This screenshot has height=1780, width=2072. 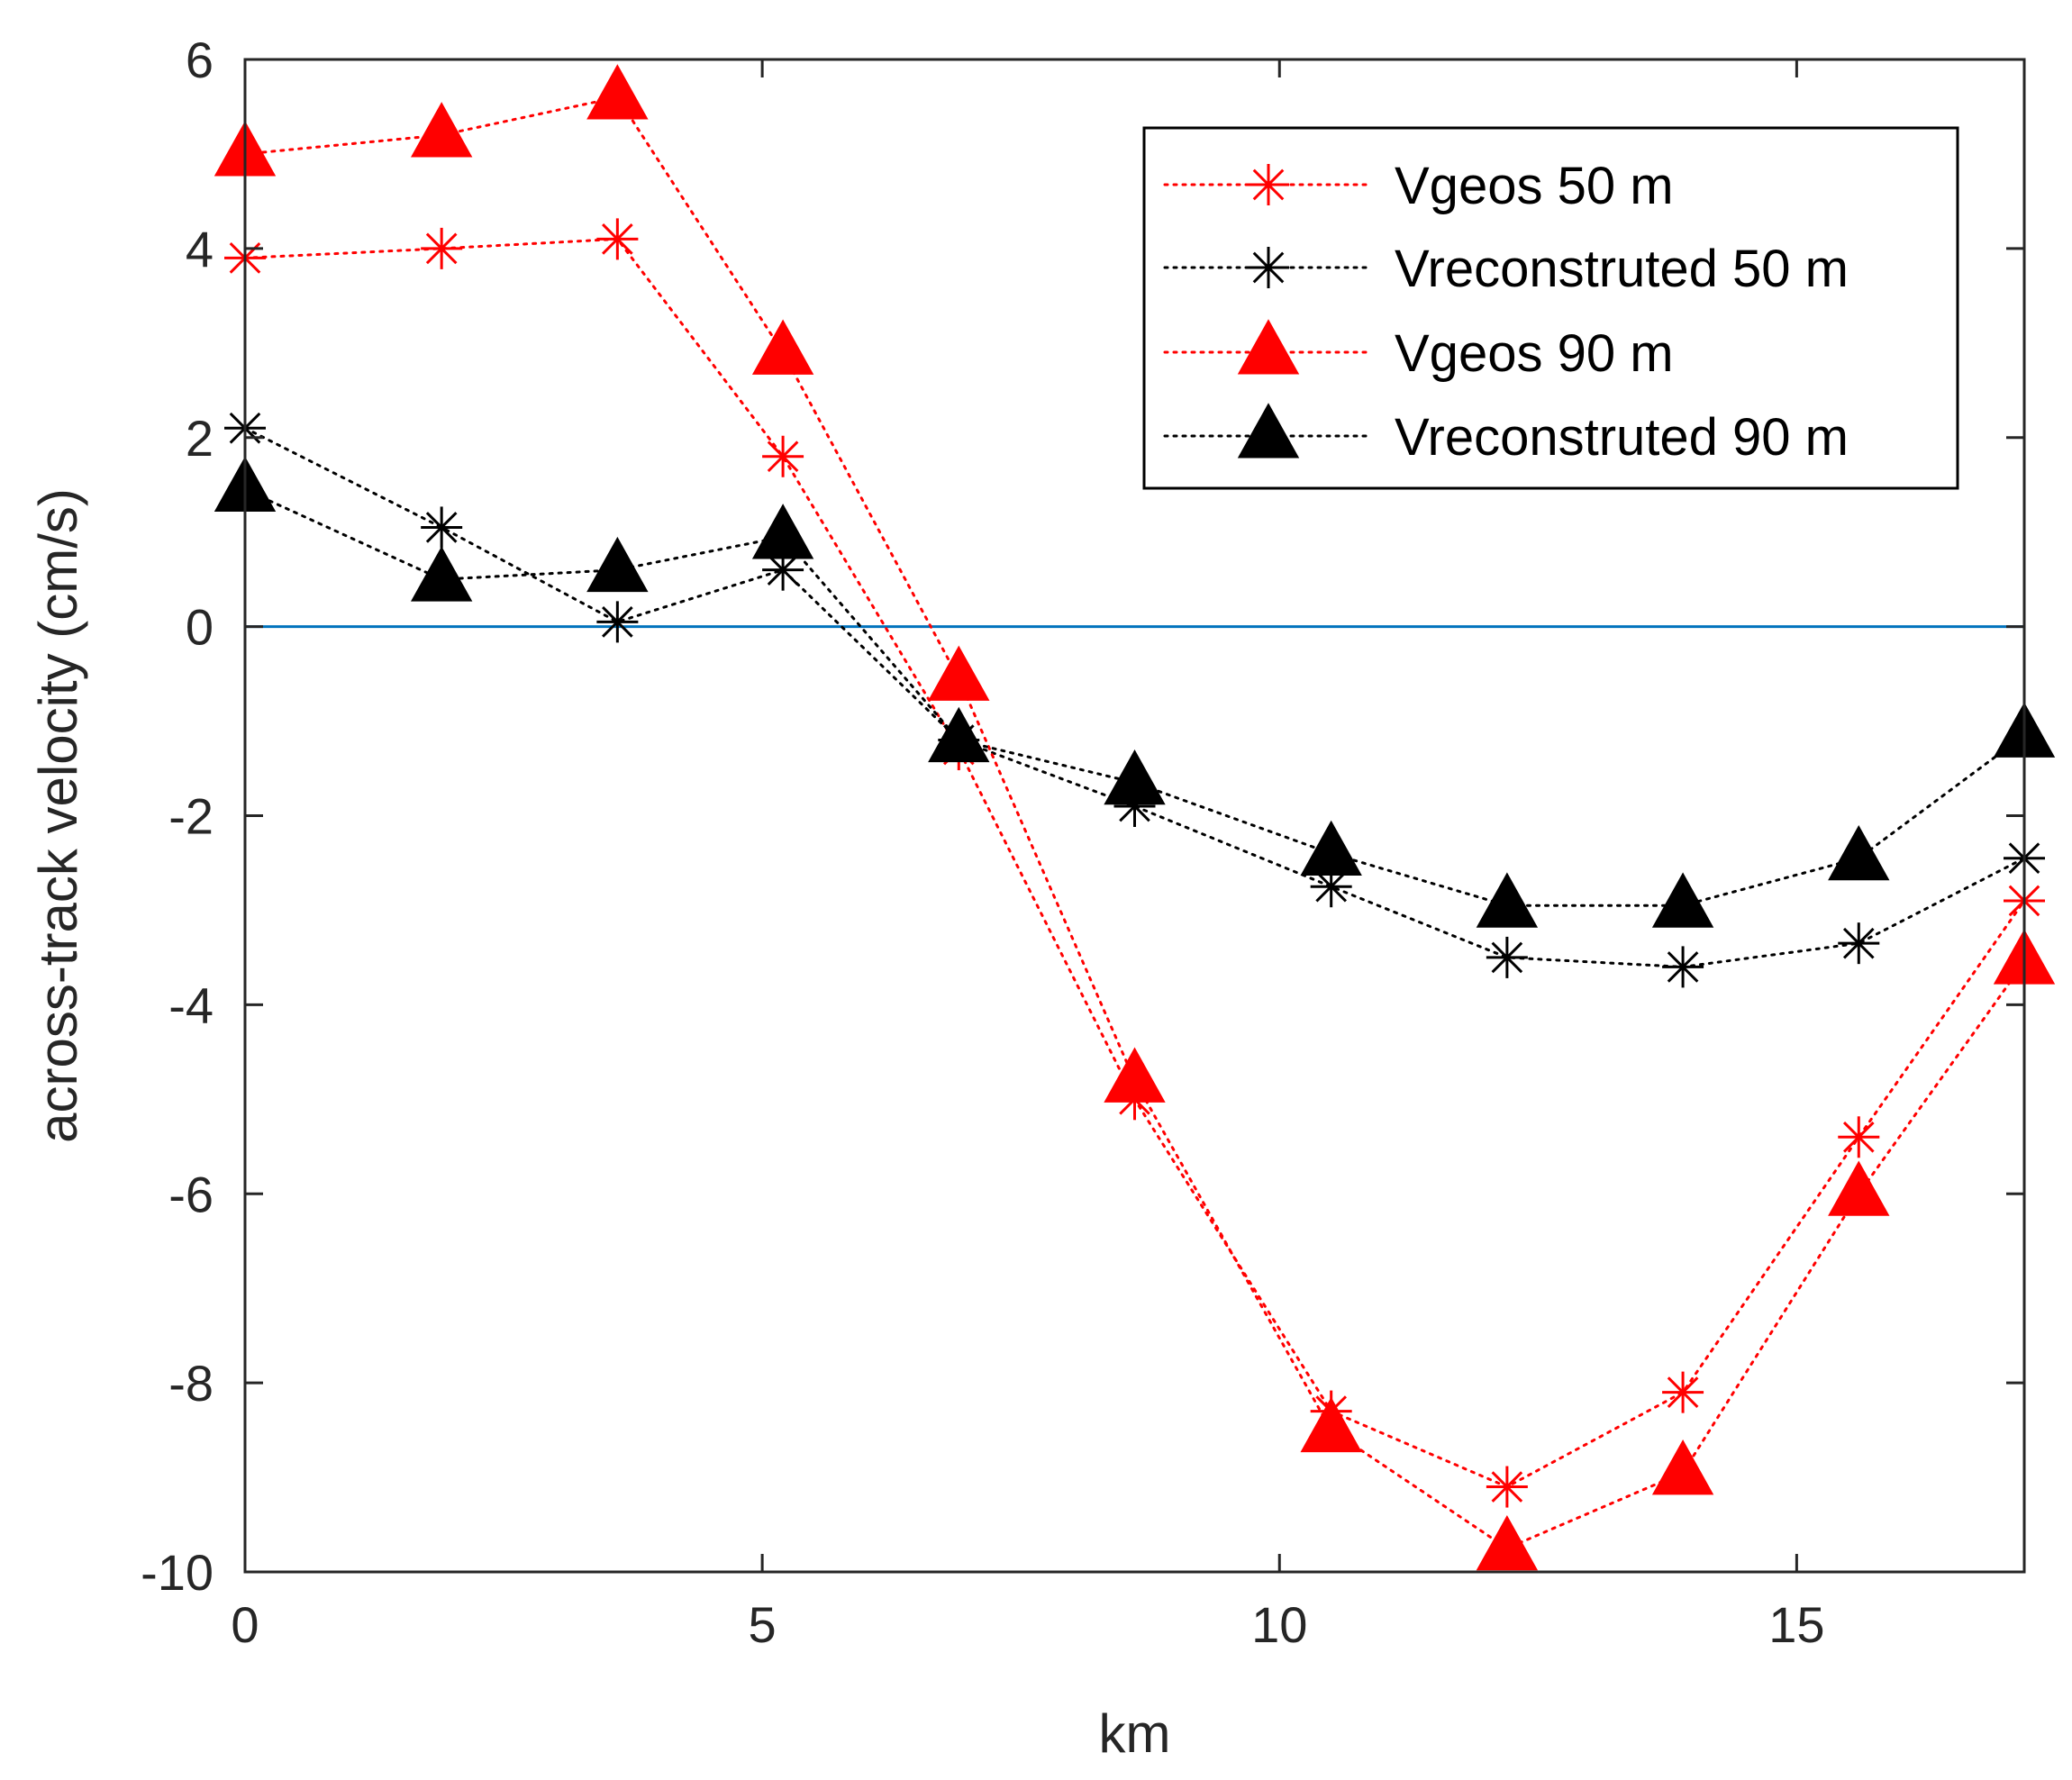 I want to click on y-tick-label: -4, so click(x=191, y=1004).